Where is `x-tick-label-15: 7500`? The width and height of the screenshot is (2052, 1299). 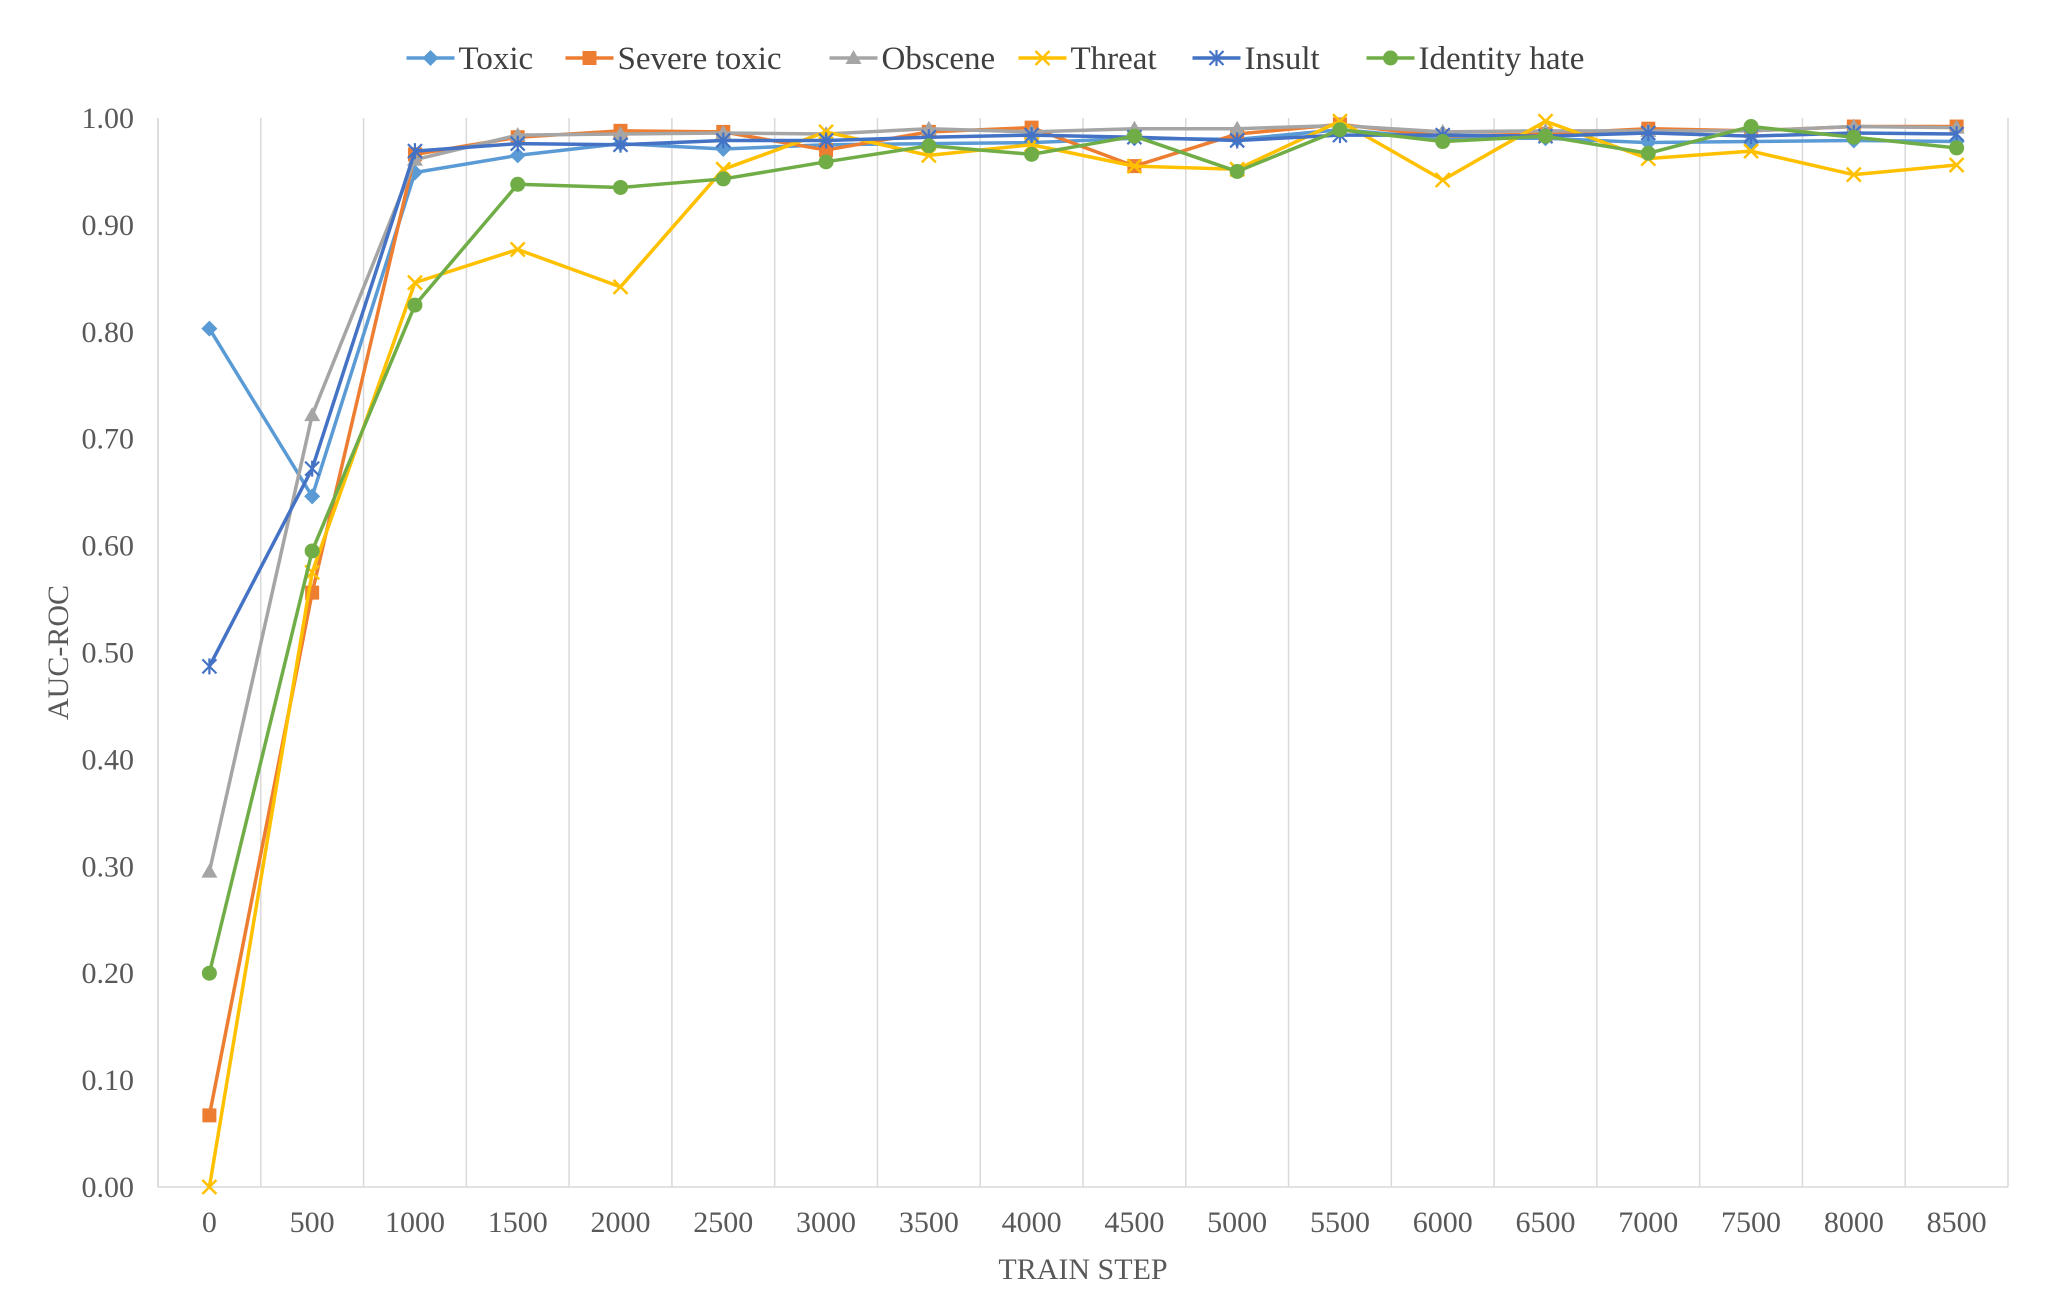 x-tick-label-15: 7500 is located at coordinates (1751, 1222).